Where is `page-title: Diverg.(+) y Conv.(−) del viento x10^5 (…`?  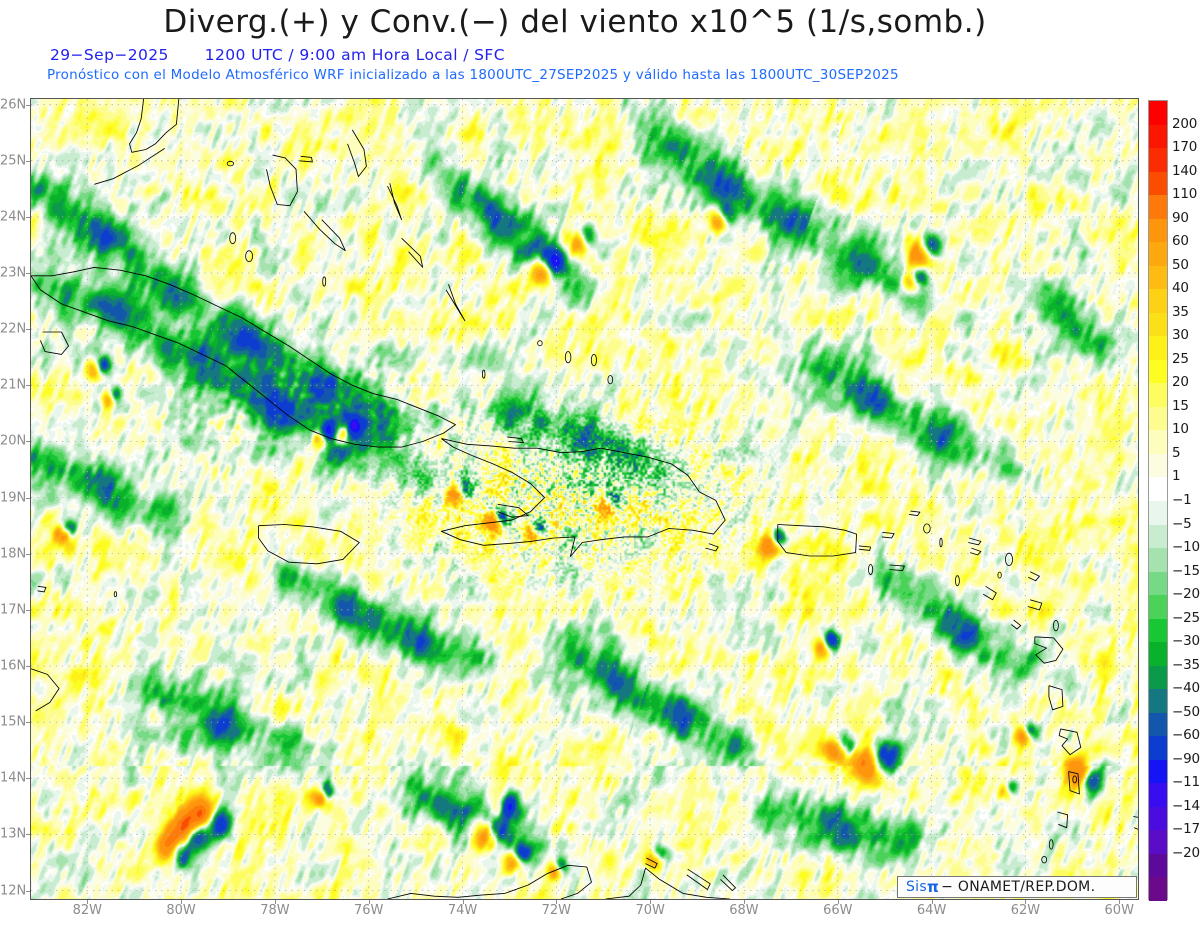 page-title: Diverg.(+) y Conv.(−) del viento x10^5 (… is located at coordinates (575, 22).